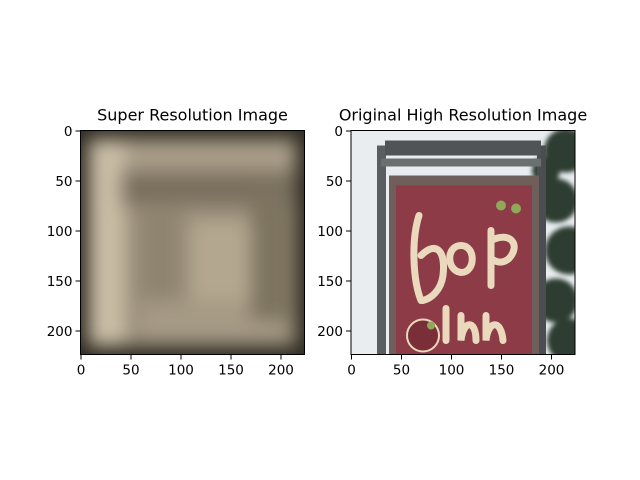 The image size is (640, 480). Describe the element at coordinates (463, 115) in the screenshot. I see `axes-title: Original High Resolution Image` at that location.